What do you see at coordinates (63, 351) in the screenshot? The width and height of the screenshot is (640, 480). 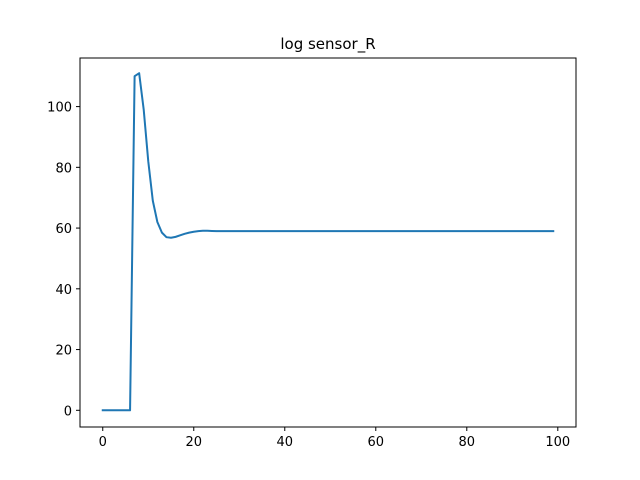 I see `y-tick-label: 20` at bounding box center [63, 351].